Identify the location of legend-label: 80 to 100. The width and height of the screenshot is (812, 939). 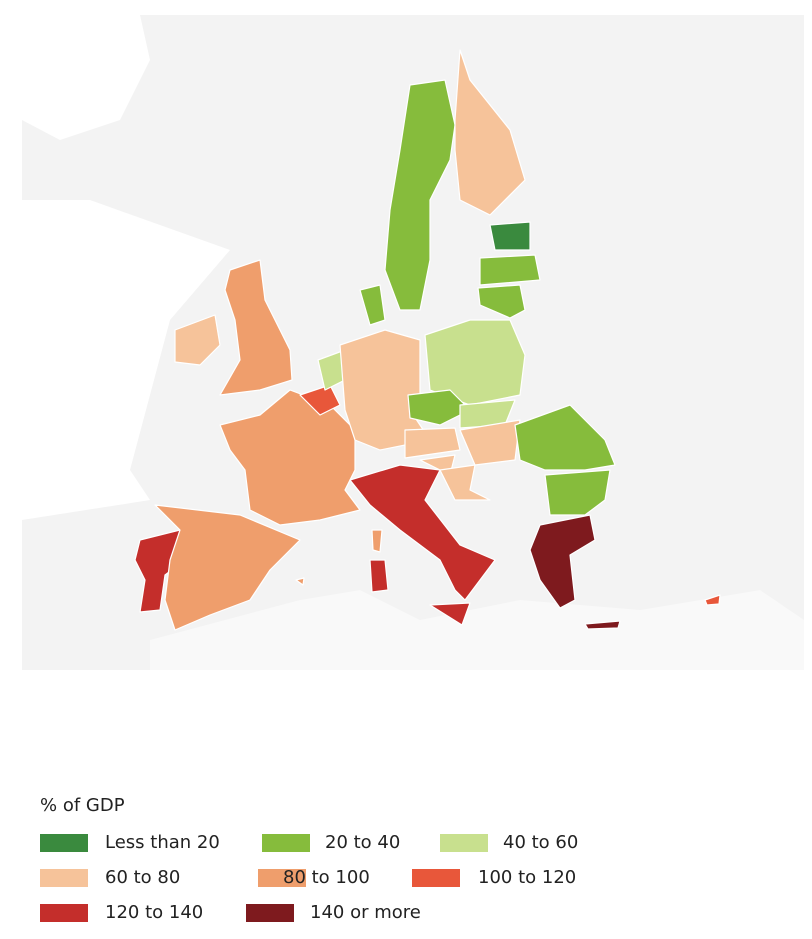
(326, 877).